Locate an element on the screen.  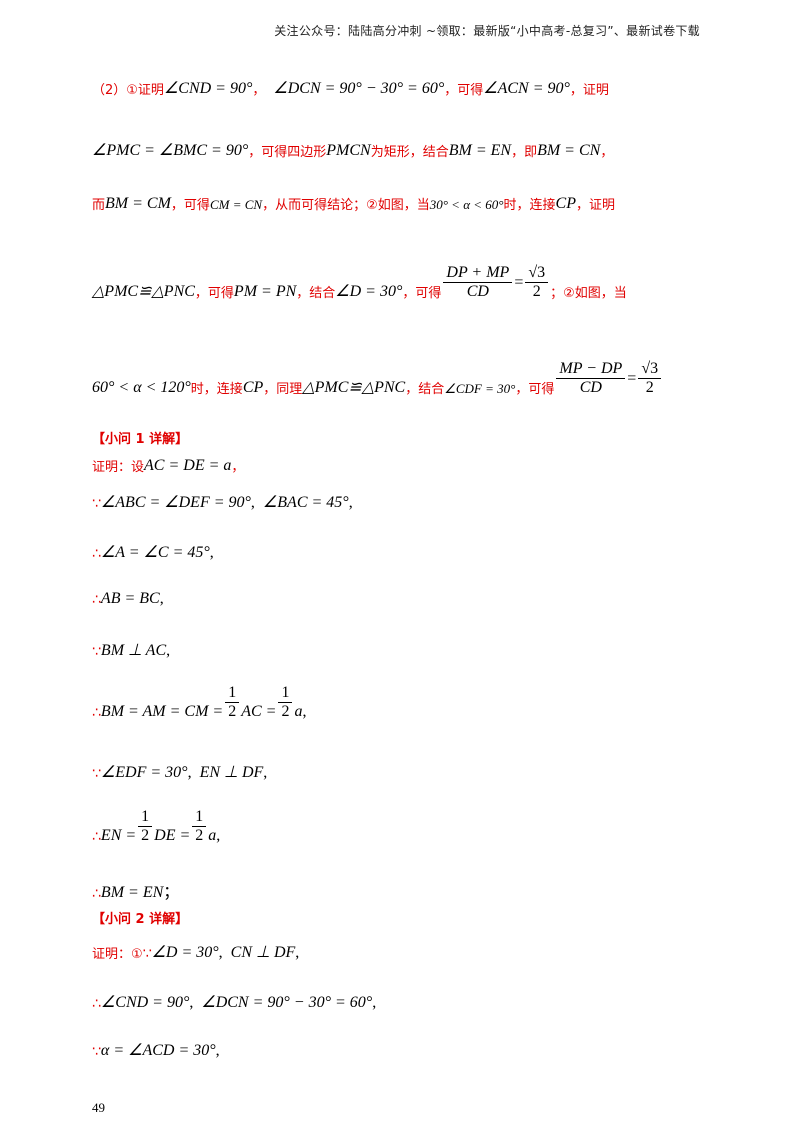
q1-step-4: ∴ AB = BC , is located at coordinates (128, 599).